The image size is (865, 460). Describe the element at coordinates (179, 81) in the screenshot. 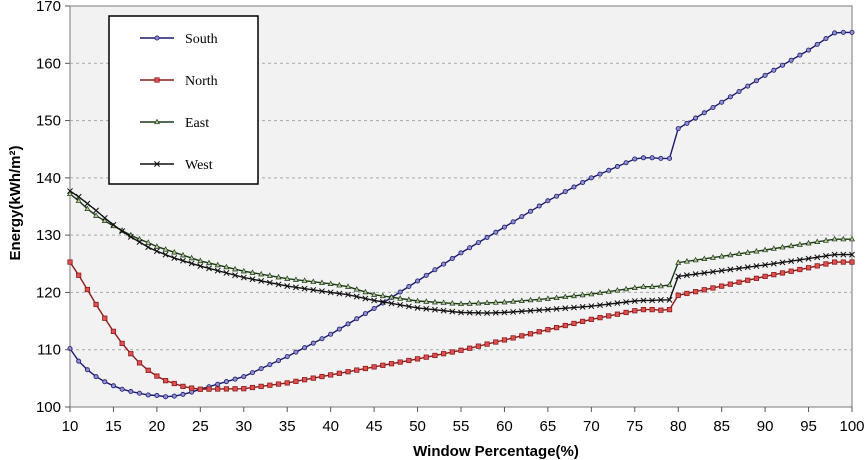

I see `legend-item-north: North` at that location.